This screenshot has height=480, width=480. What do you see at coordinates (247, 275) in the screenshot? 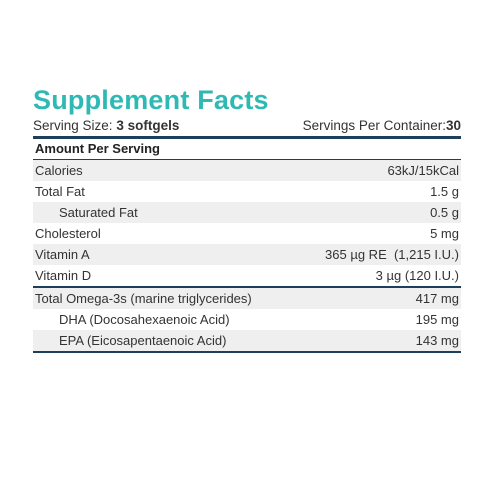
I see `nutrient-row-vitamin-d: Vitamin D 3 µg (120 I.U.)` at bounding box center [247, 275].